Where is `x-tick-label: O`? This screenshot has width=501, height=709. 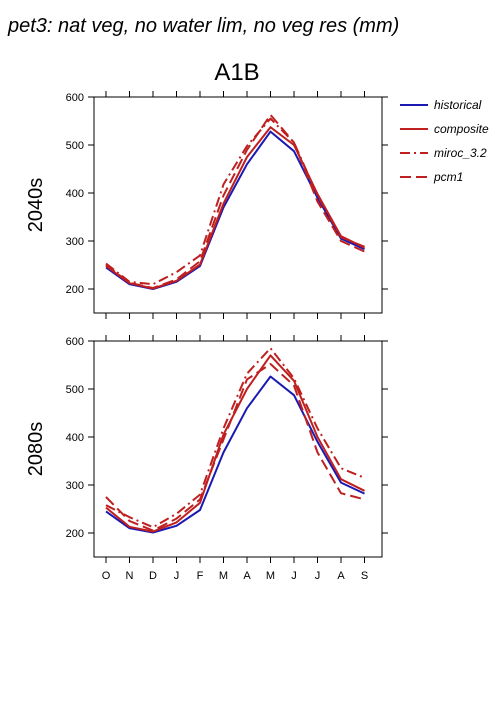 x-tick-label: O is located at coordinates (106, 576).